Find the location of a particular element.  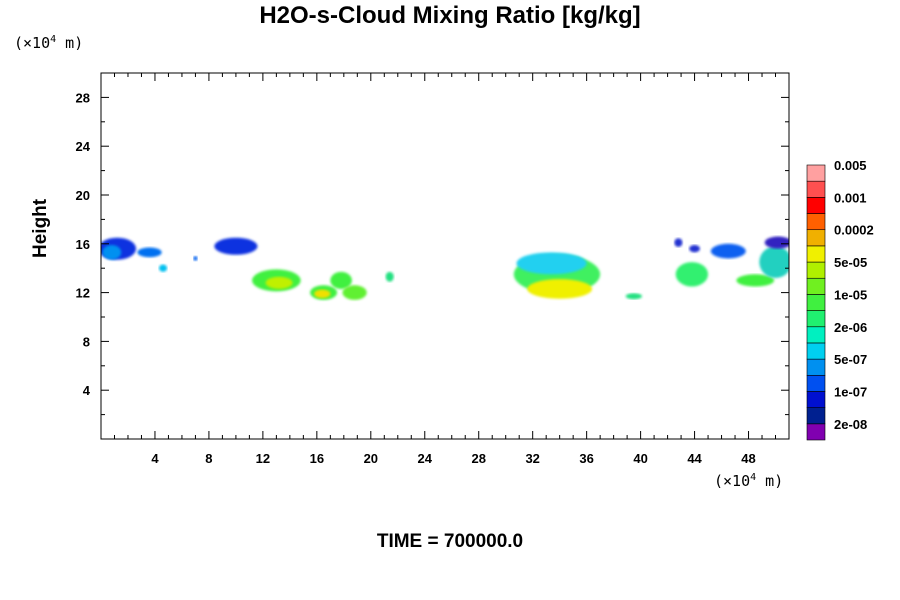

y-tick-label: 12 is located at coordinates (83, 293).